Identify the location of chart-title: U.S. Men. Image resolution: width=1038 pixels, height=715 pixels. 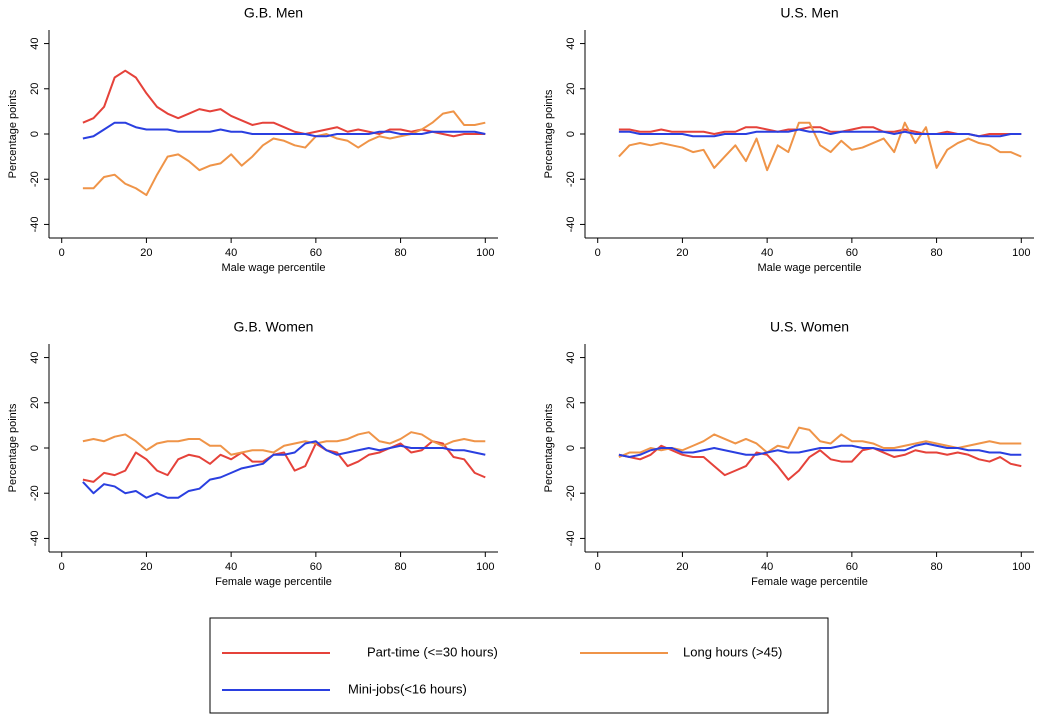
(809, 13).